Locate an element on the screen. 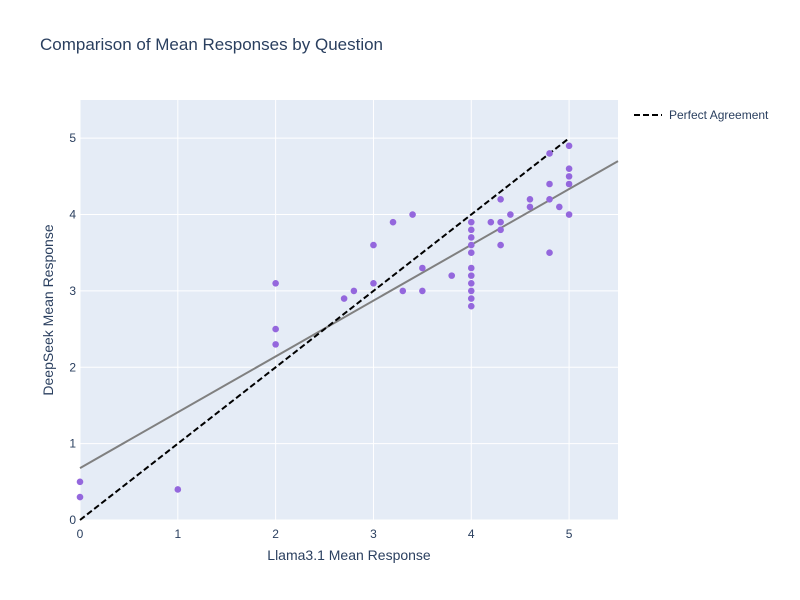 Image resolution: width=800 pixels, height=600 pixels. y-tick-label: 2 is located at coordinates (72, 367).